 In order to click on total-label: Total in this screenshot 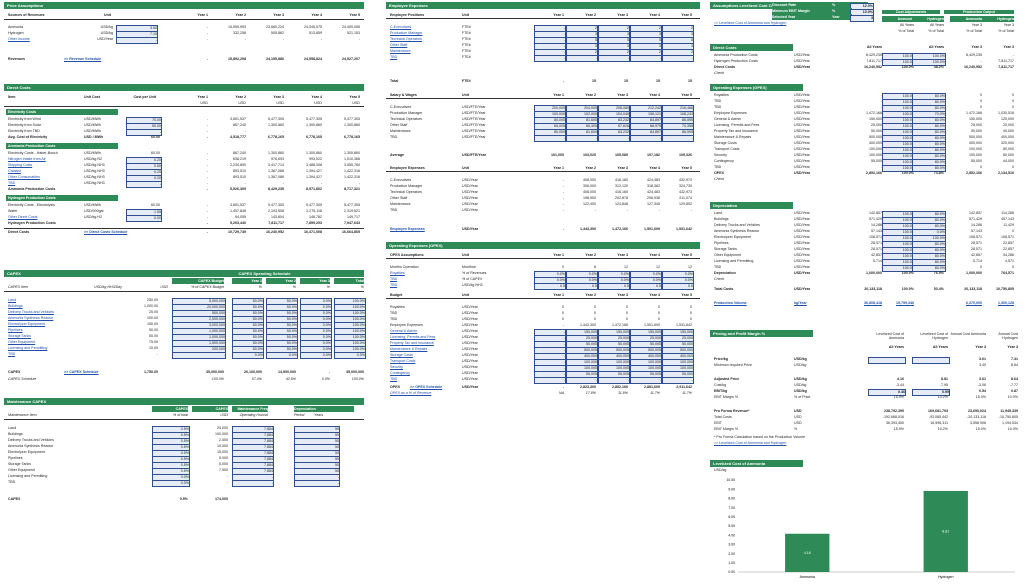, I will do `click(394, 81)`.